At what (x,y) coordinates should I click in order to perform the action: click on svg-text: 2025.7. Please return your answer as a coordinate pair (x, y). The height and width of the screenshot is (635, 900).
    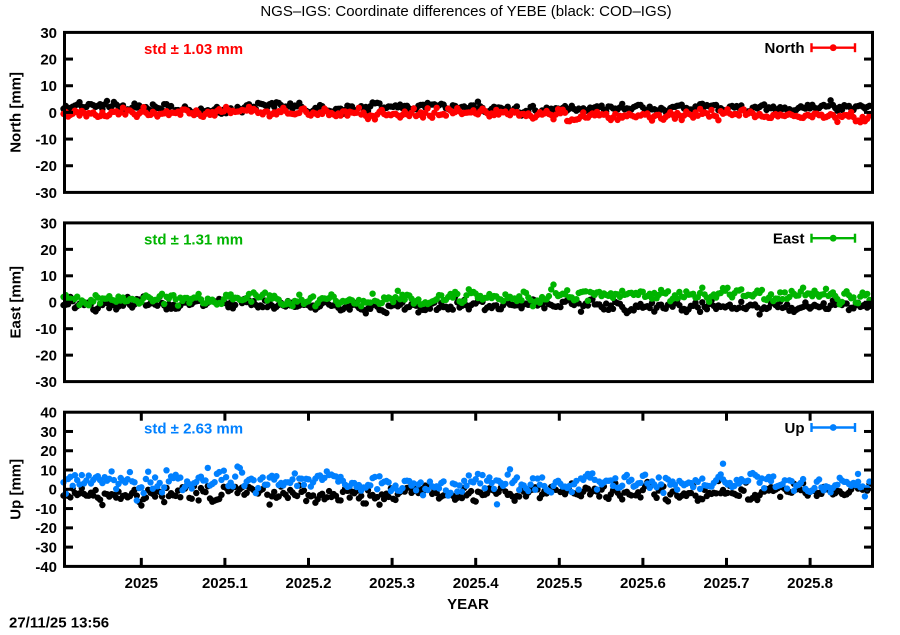
    Looking at the image, I should click on (727, 583).